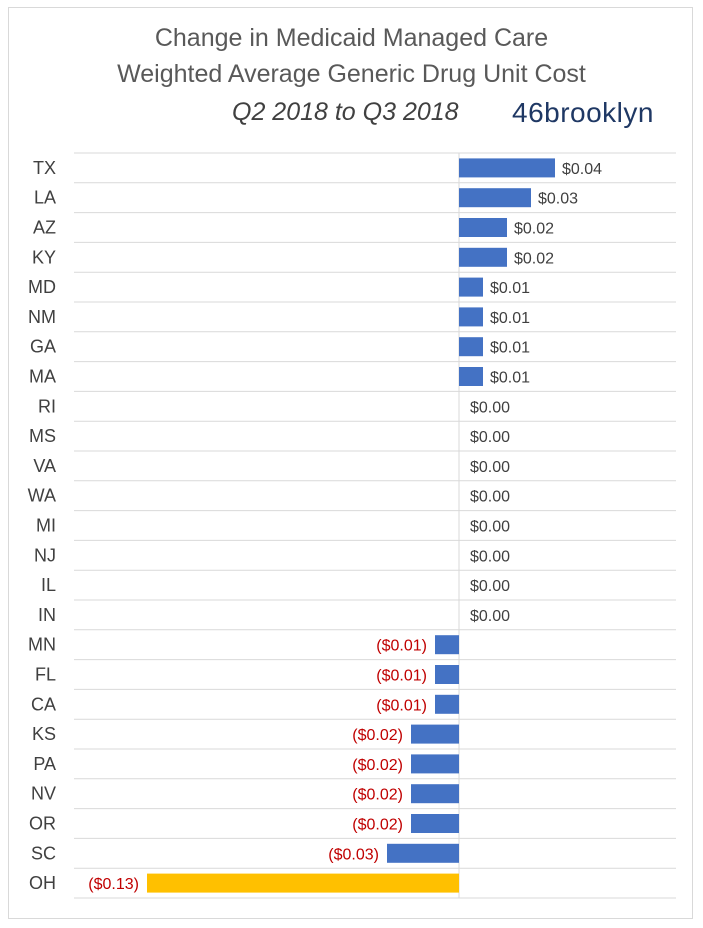 The height and width of the screenshot is (928, 703). I want to click on category-label: IL, so click(48, 585).